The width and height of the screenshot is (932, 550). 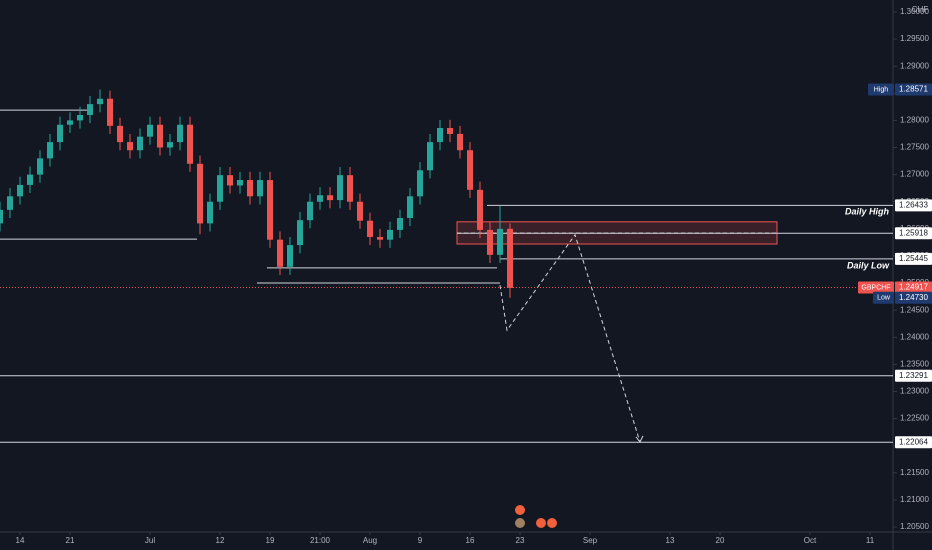 I want to click on y-tick-label: 1.29500, so click(x=914, y=38).